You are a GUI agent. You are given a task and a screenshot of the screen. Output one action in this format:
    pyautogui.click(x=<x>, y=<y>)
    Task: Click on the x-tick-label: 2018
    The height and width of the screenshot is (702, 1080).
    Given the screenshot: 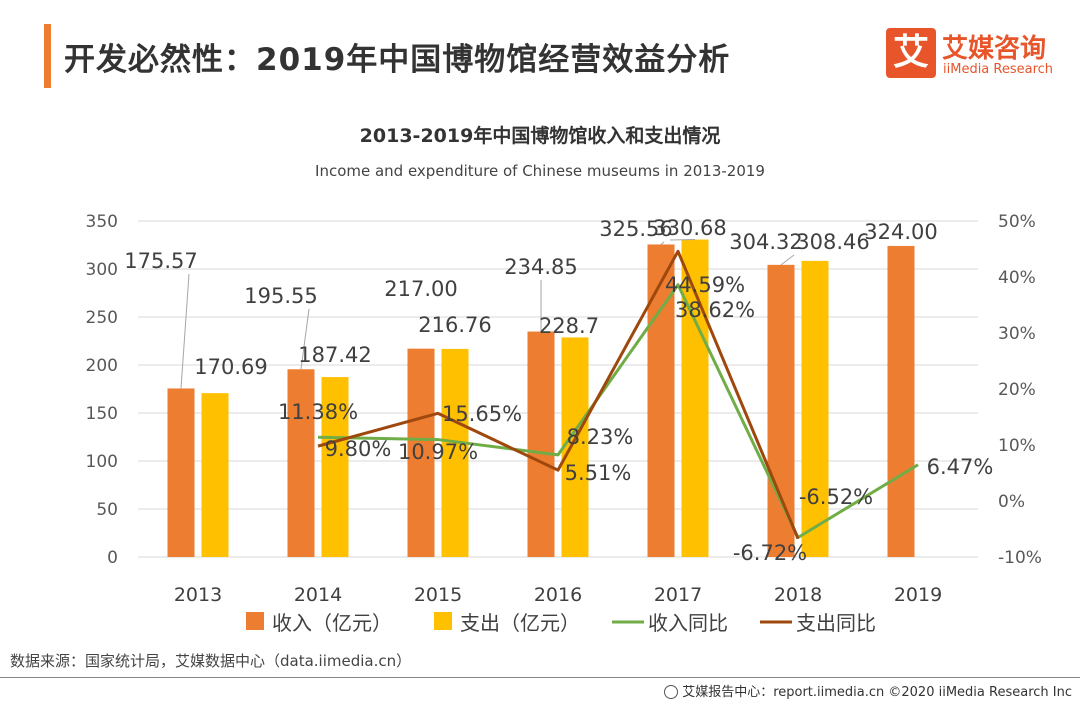 What is the action you would take?
    pyautogui.click(x=798, y=595)
    